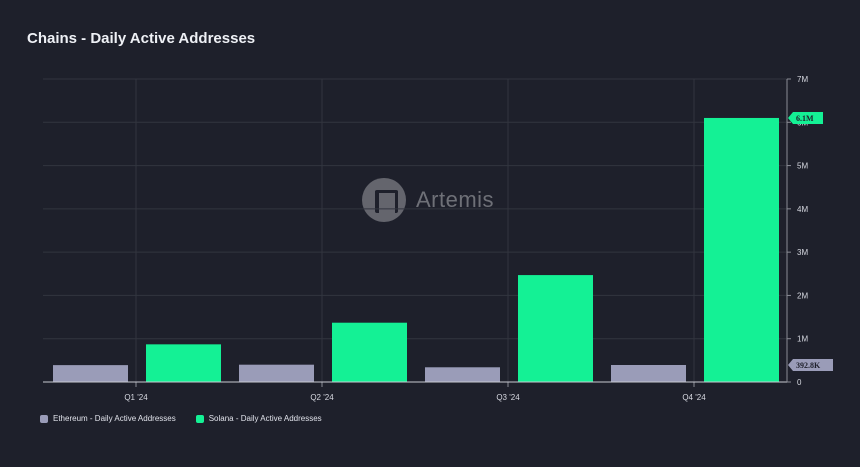 The width and height of the screenshot is (860, 467). What do you see at coordinates (384, 200) in the screenshot?
I see `artemis-logo-icon` at bounding box center [384, 200].